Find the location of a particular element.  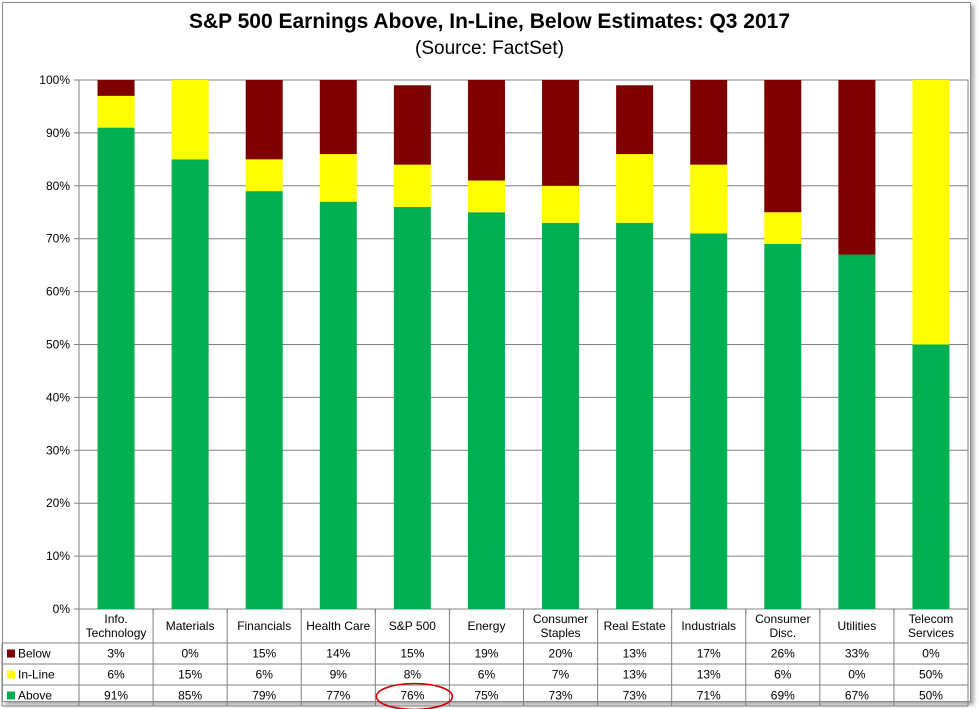

bar-above-utilities is located at coordinates (857, 431).